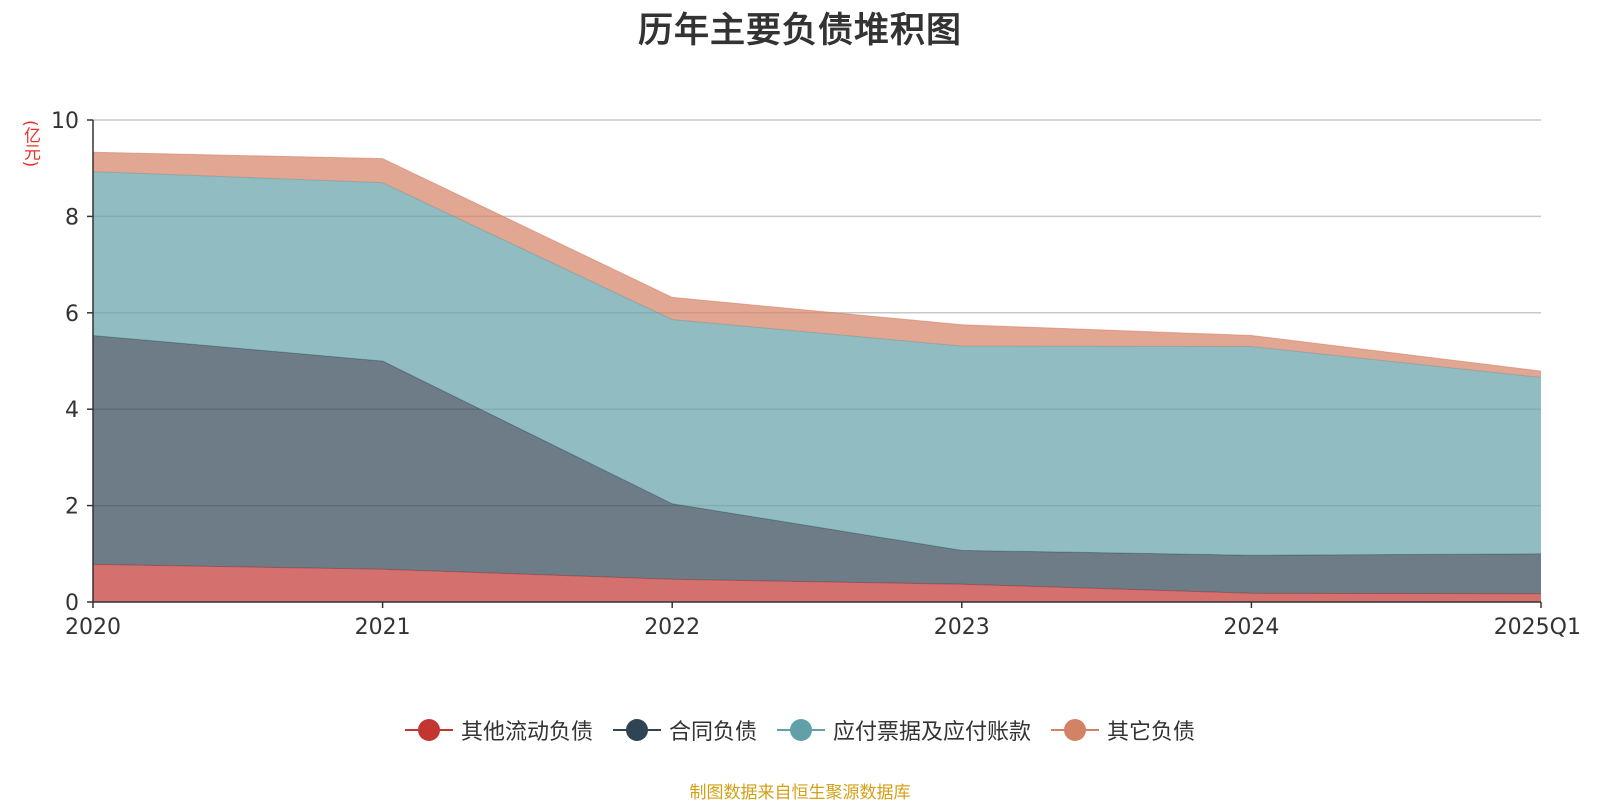 The height and width of the screenshot is (803, 1600). I want to click on y-tick-label: 8, so click(72, 217).